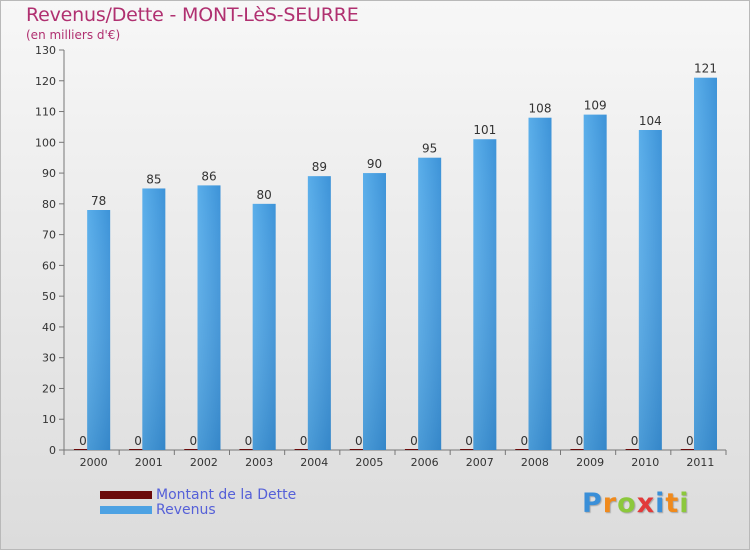 The width and height of the screenshot is (750, 550). I want to click on y-tick-label: 10, so click(49, 419).